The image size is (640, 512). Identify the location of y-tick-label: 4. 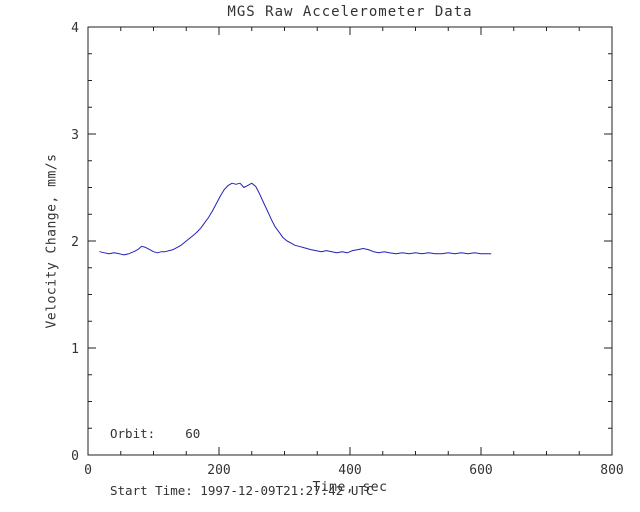
(75, 28).